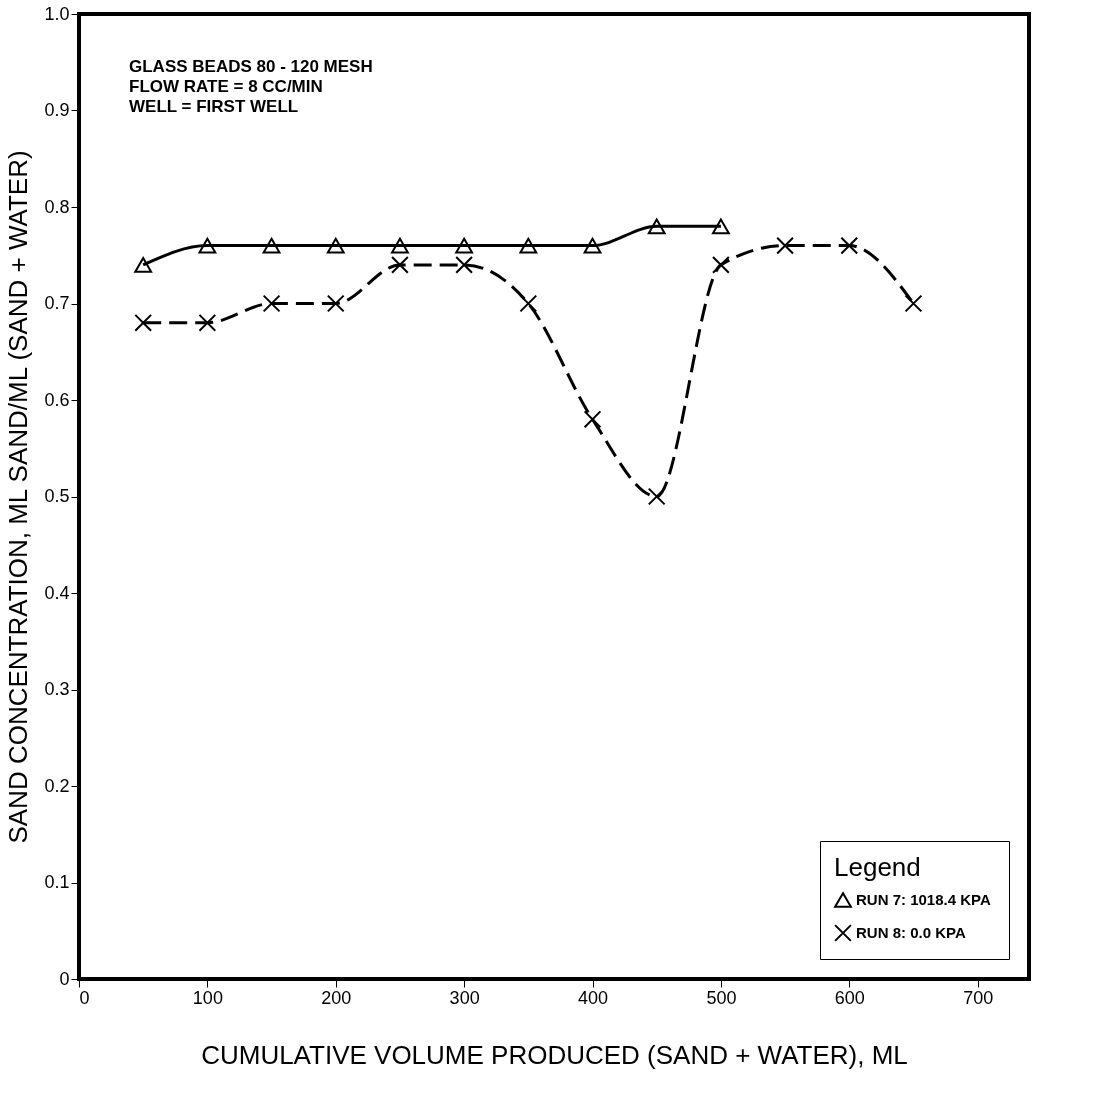 This screenshot has width=1101, height=1107. Describe the element at coordinates (251, 66) in the screenshot. I see `annotation: GLASS BEADS 80 - 120 MESH` at that location.